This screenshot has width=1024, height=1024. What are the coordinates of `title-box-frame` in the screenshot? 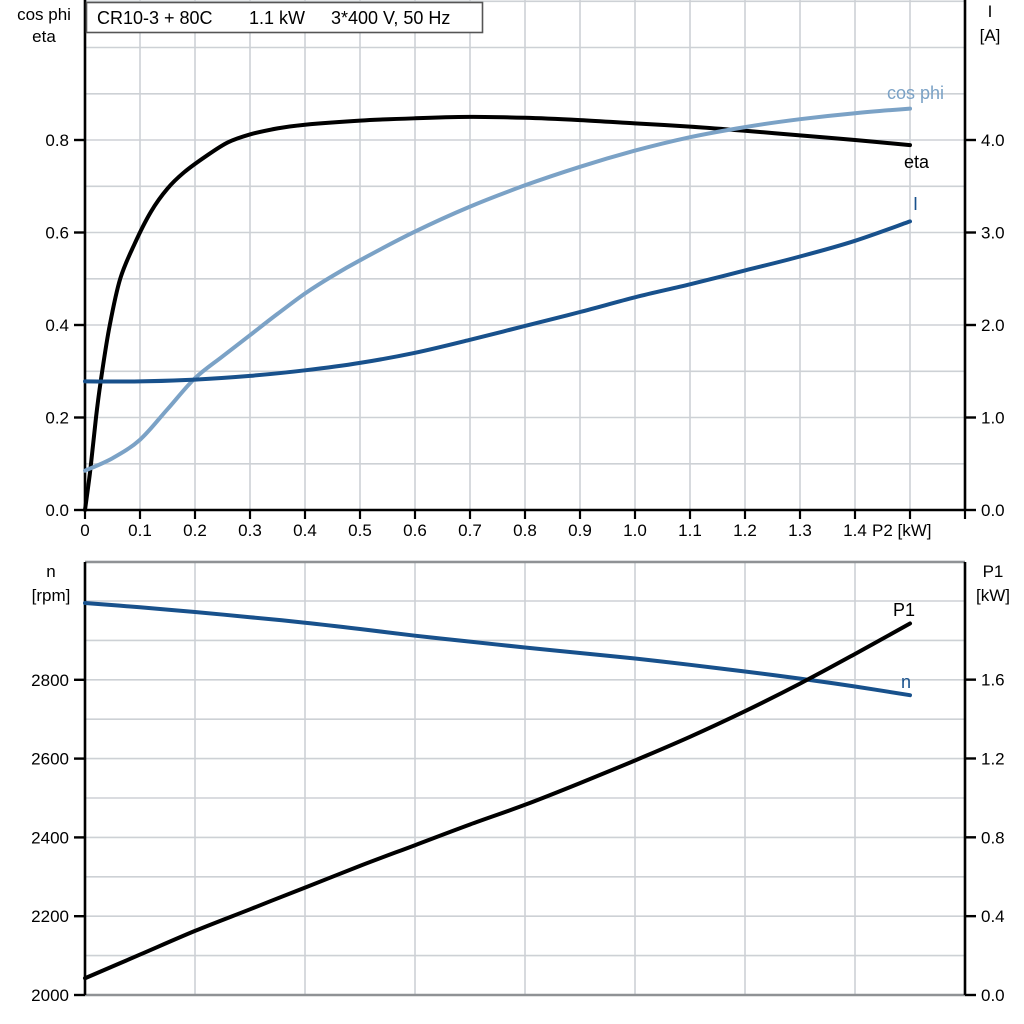 It's located at (284, 17).